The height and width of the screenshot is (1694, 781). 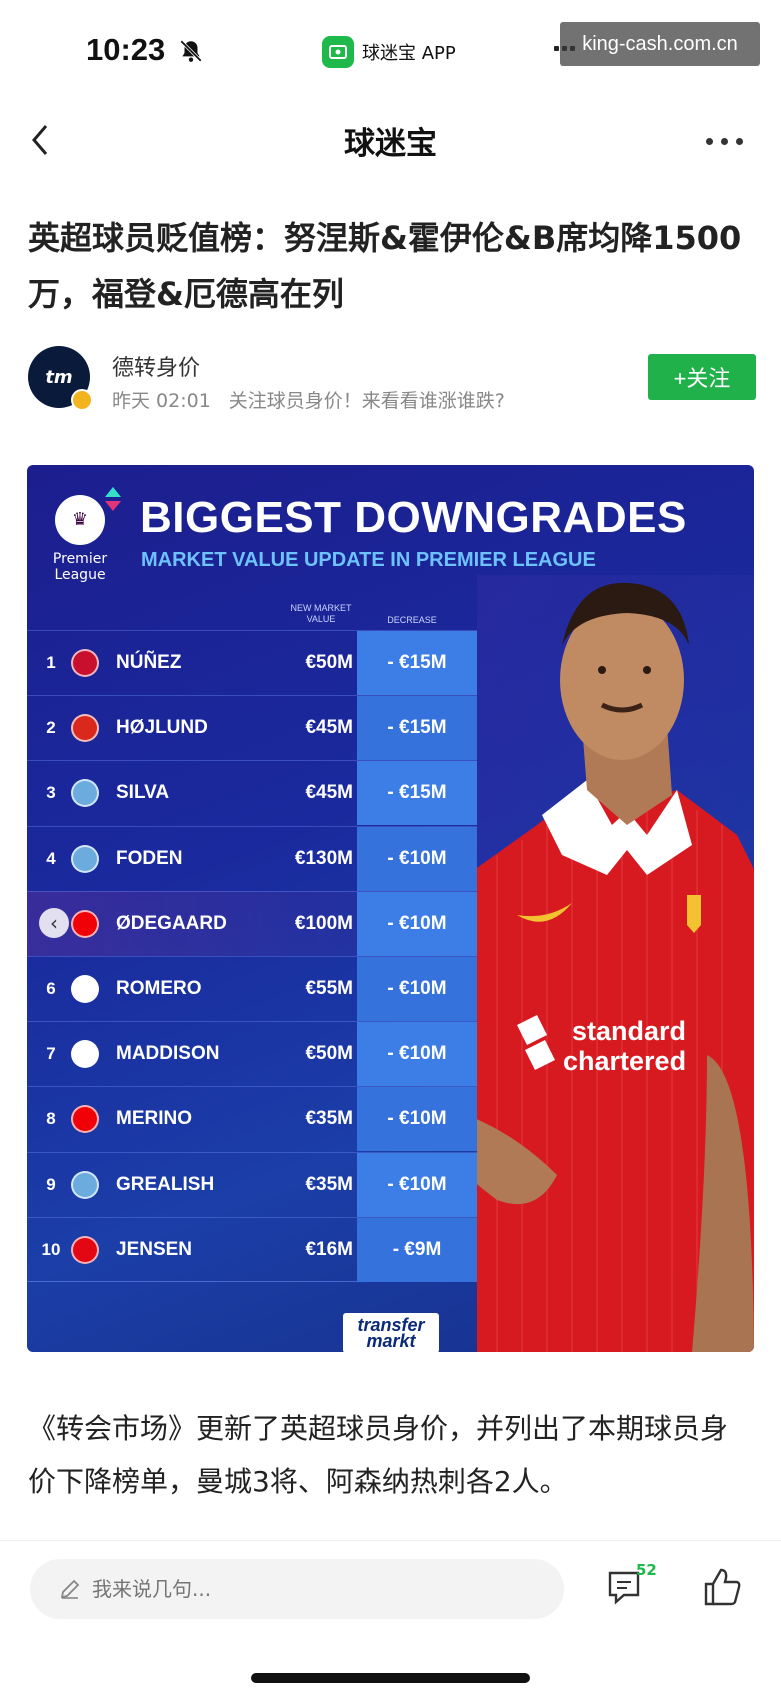 What do you see at coordinates (722, 1587) in the screenshot?
I see `thumbs-up-icon` at bounding box center [722, 1587].